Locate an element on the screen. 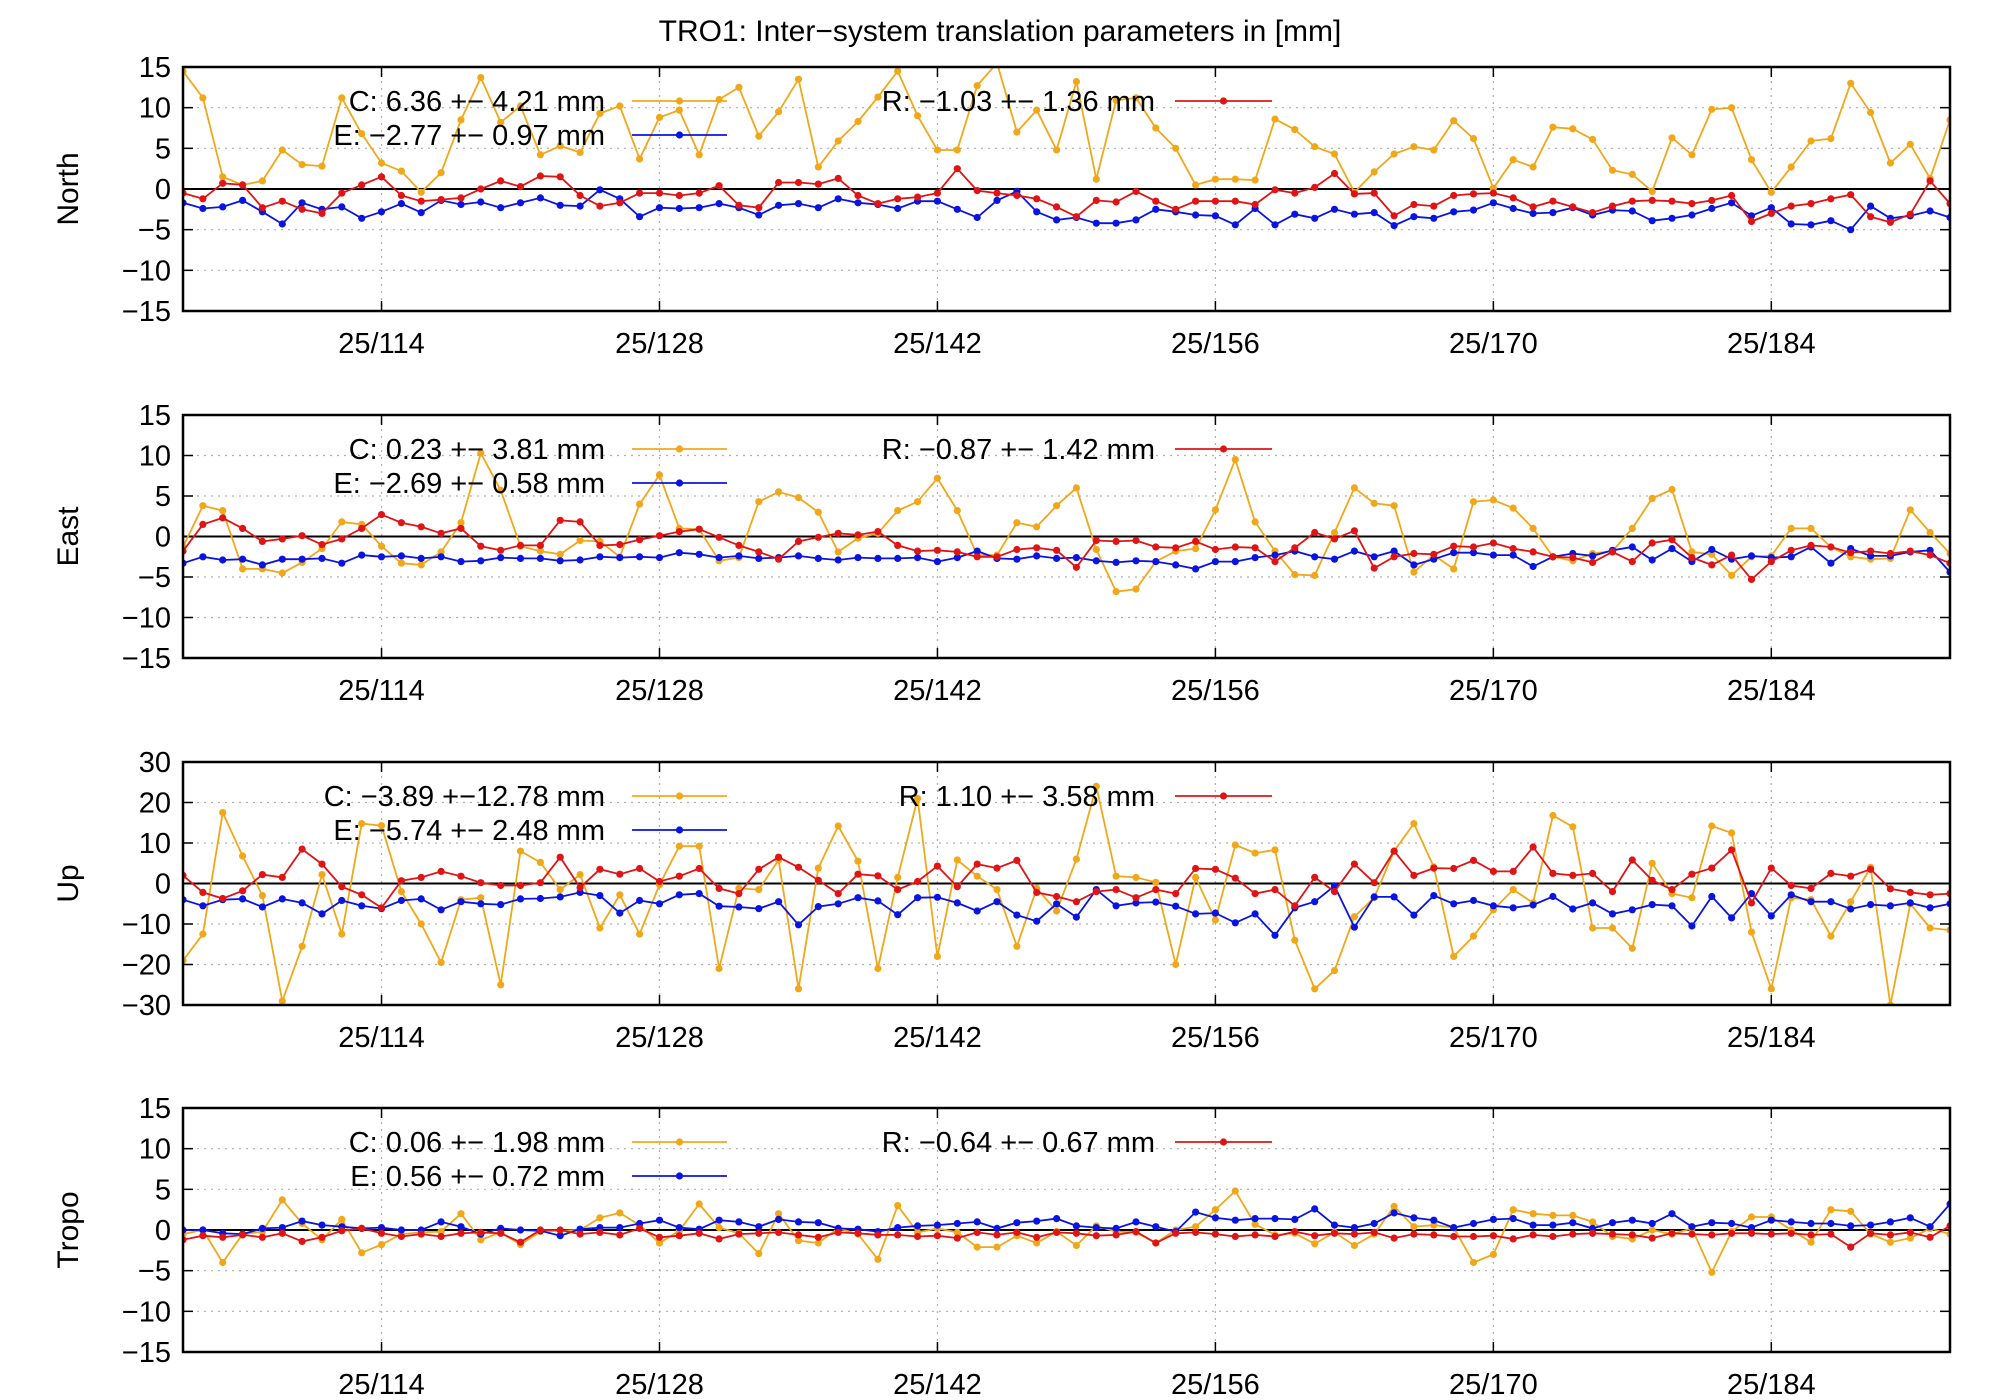  legend-label-R: R: 1.10 +− 3.58 mm is located at coordinates (1027, 797).